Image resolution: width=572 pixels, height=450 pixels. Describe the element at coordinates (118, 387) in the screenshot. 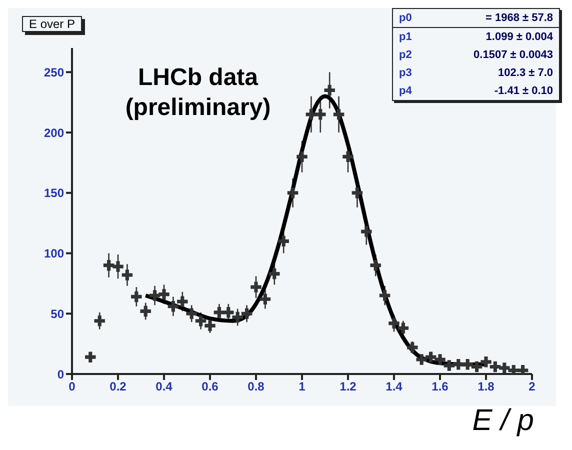

I see `x-tick-label: 0.2` at that location.